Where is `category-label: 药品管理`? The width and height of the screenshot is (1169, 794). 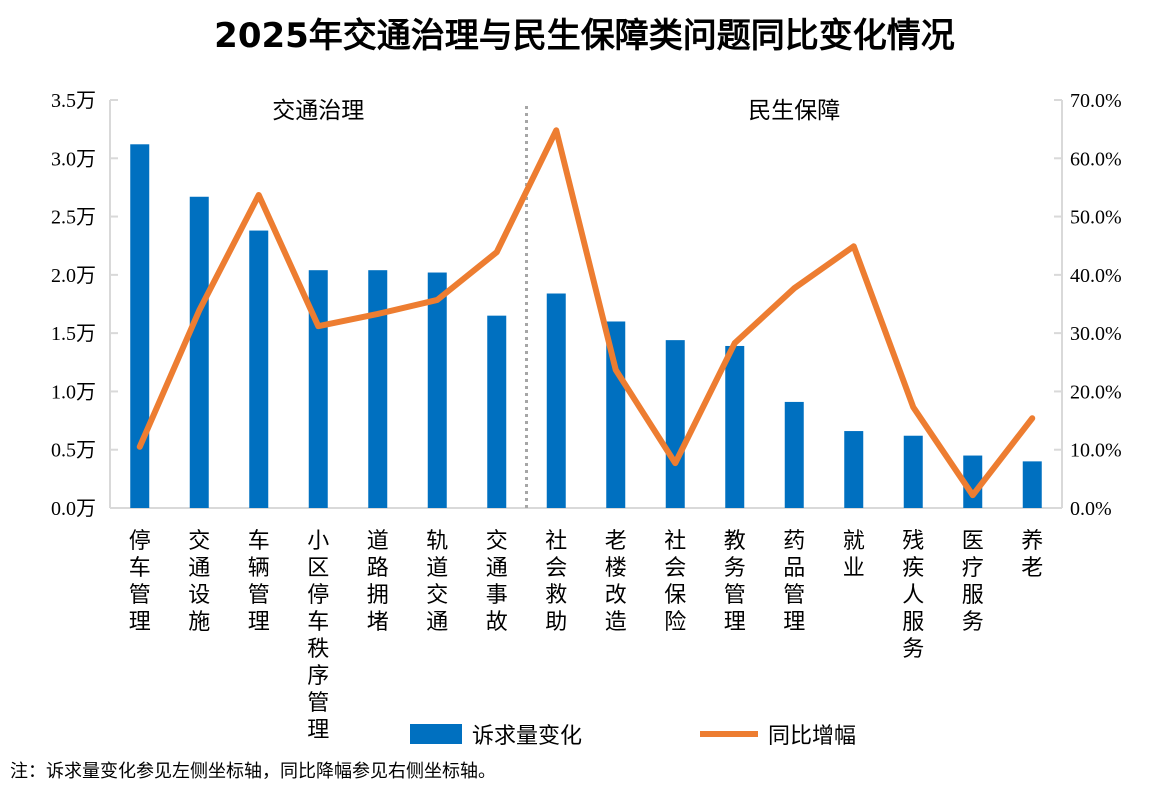 category-label: 药品管理 is located at coordinates (794, 582).